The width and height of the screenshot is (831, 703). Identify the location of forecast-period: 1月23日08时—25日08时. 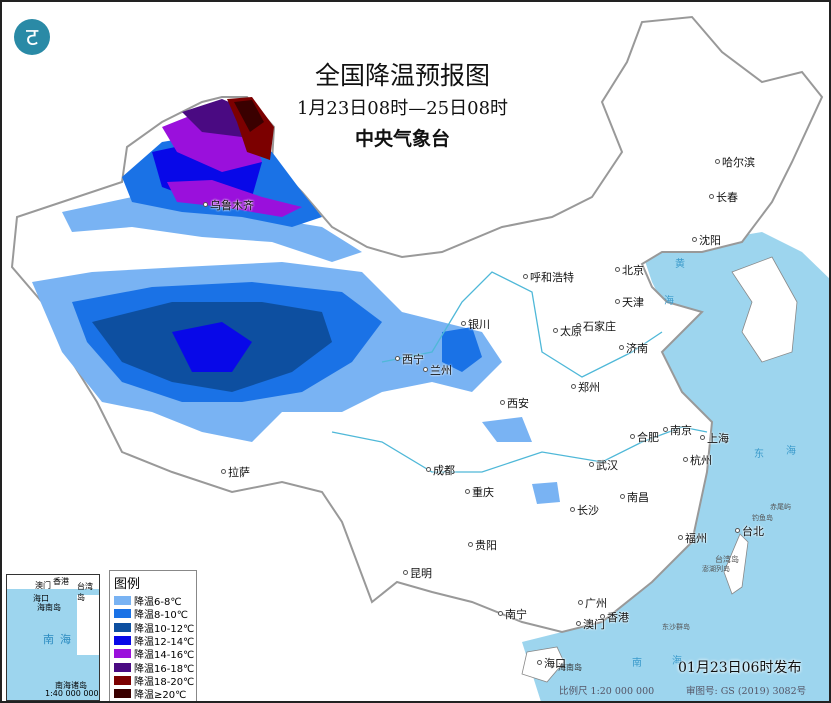
(402, 108).